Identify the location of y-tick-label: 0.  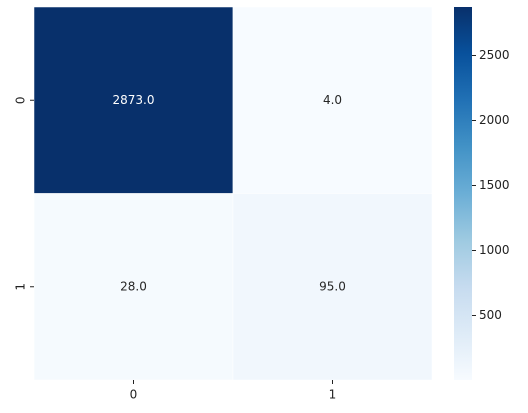
(21, 100).